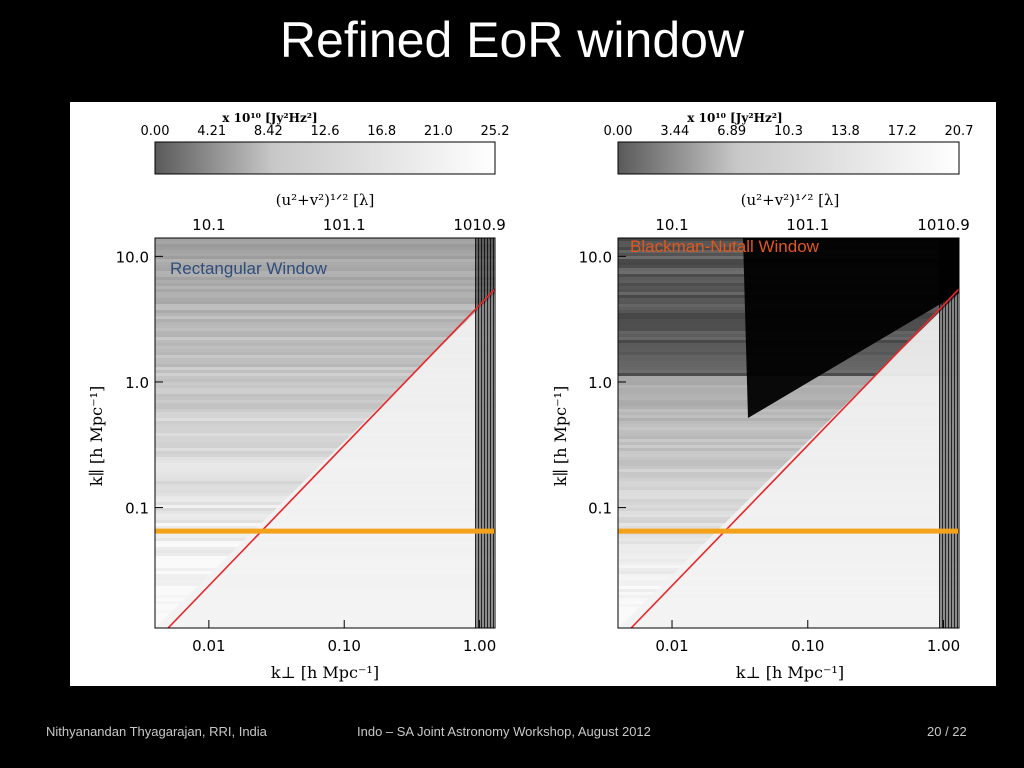  Describe the element at coordinates (268, 131) in the screenshot. I see `colorbar-tick-label: 8.42` at that location.